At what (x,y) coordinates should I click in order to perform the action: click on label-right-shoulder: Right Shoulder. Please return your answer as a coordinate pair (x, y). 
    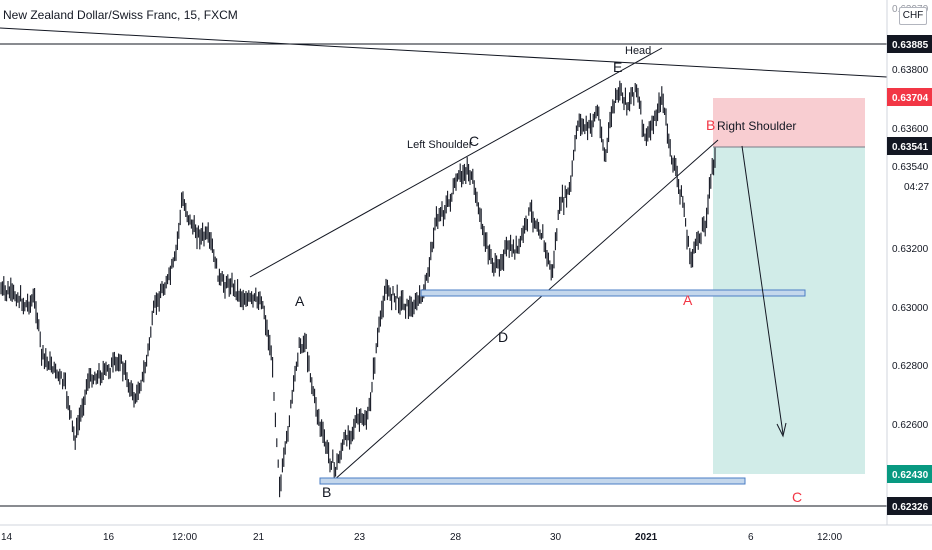
    Looking at the image, I should click on (756, 126).